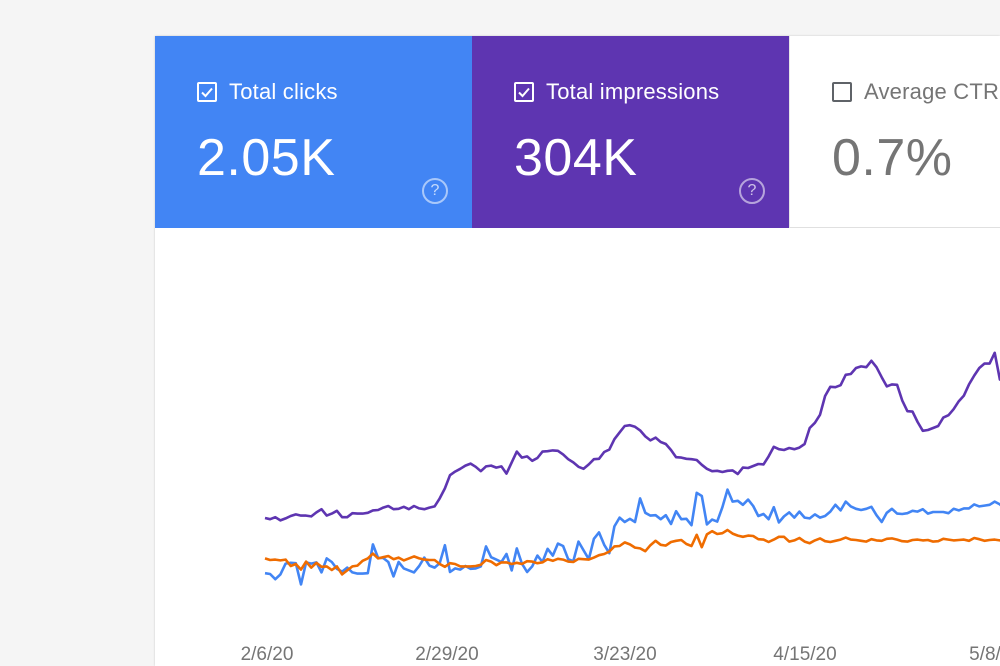 The width and height of the screenshot is (1000, 666). What do you see at coordinates (624, 654) in the screenshot?
I see `x-tick-label: 3/23/20` at bounding box center [624, 654].